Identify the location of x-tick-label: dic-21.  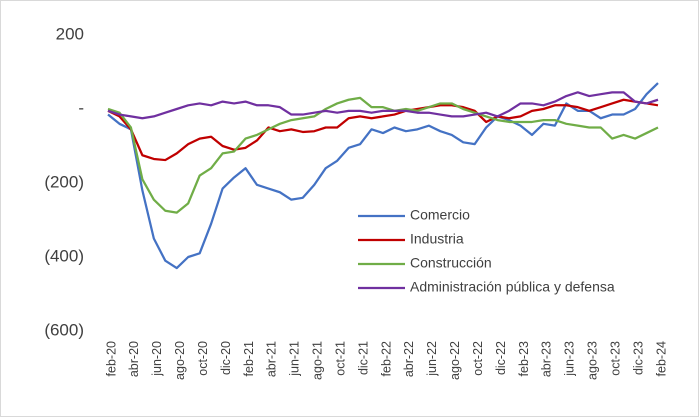
(363, 358).